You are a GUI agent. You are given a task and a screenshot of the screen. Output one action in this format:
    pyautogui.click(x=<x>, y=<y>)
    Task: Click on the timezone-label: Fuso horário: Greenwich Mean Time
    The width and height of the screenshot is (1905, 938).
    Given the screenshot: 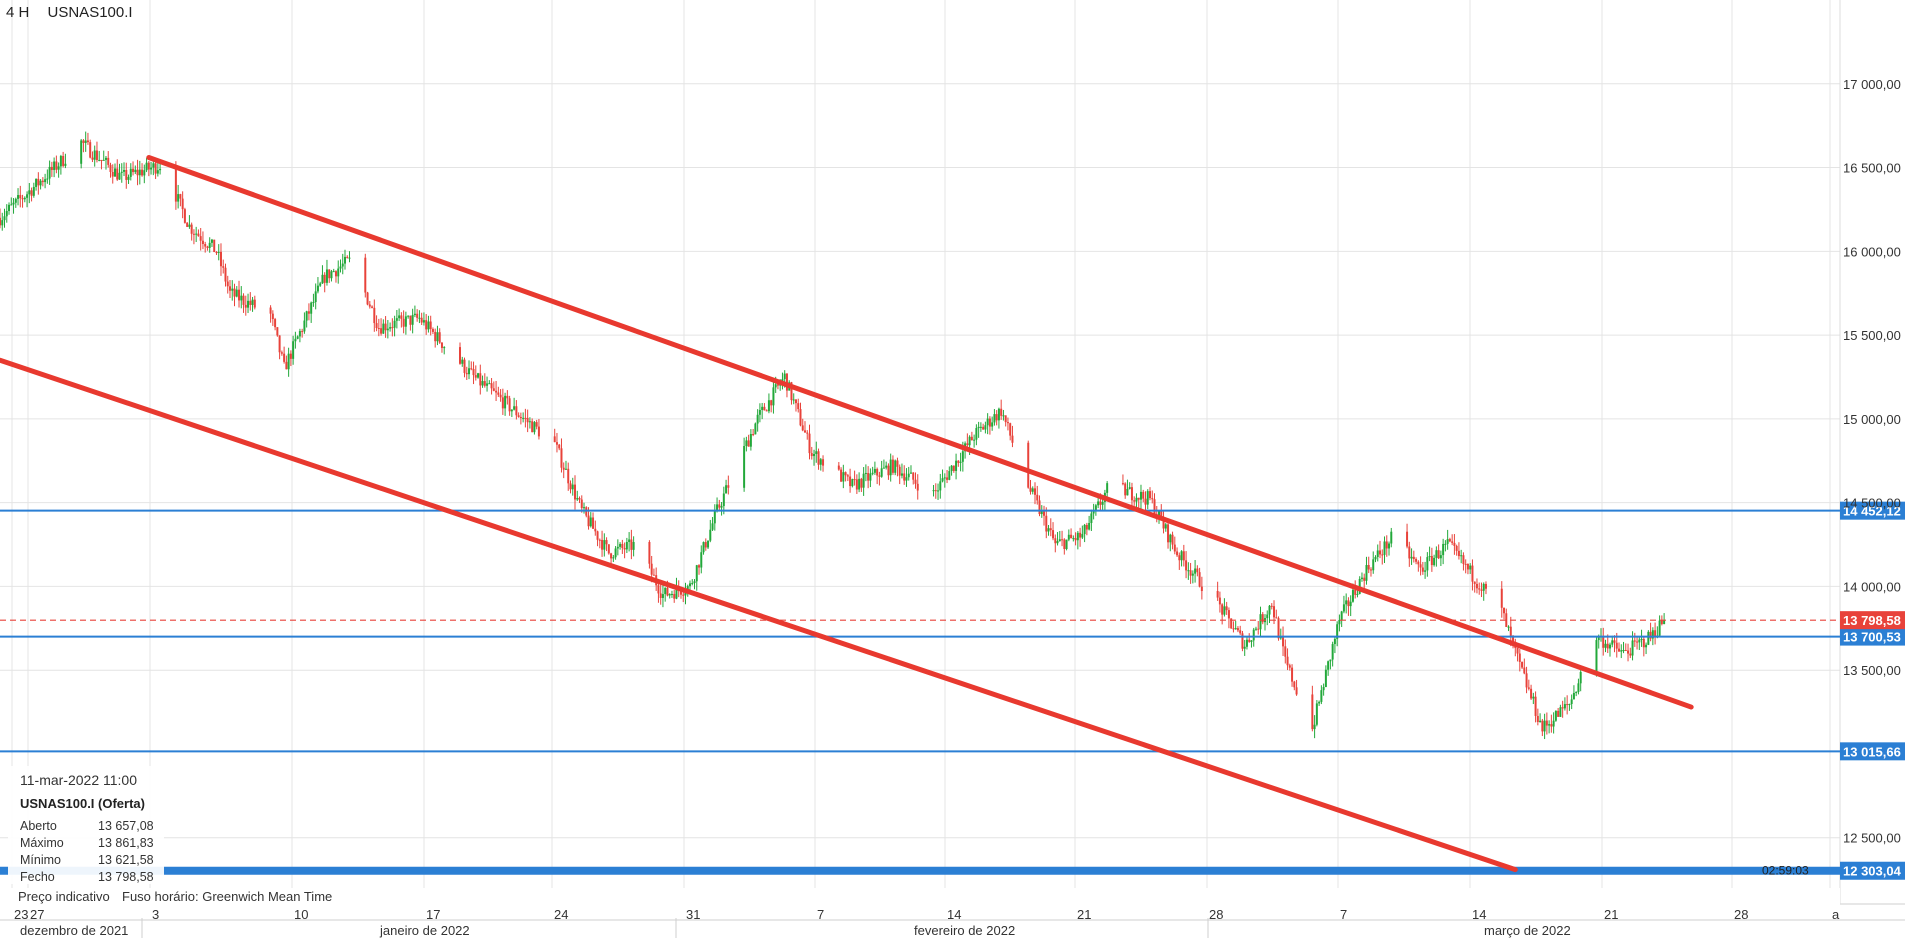 What is the action you would take?
    pyautogui.click(x=227, y=896)
    